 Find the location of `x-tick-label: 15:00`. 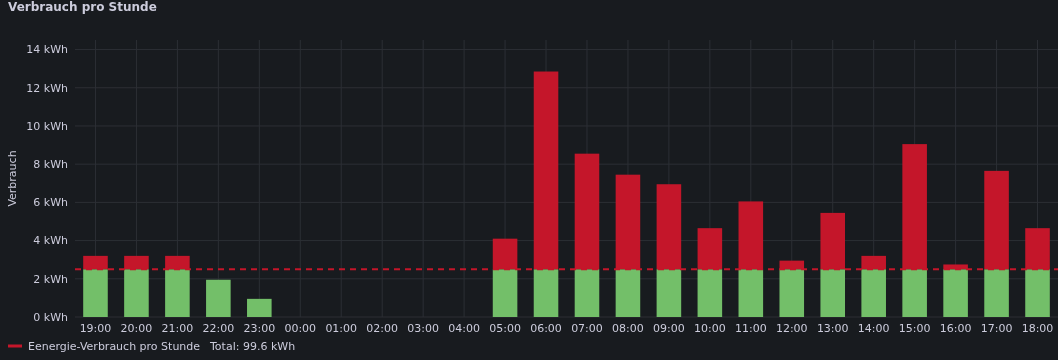

x-tick-label: 15:00 is located at coordinates (914, 328).